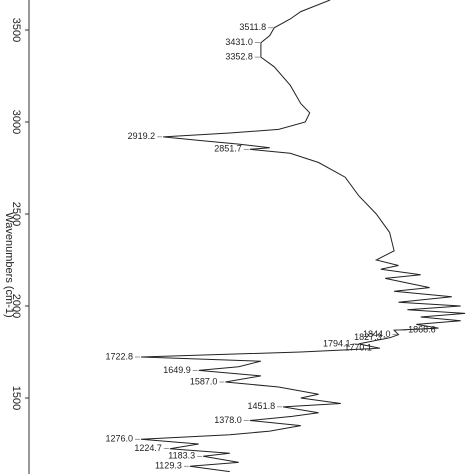 The image size is (474, 474). I want to click on peak-label: 1224.7, so click(148, 448).